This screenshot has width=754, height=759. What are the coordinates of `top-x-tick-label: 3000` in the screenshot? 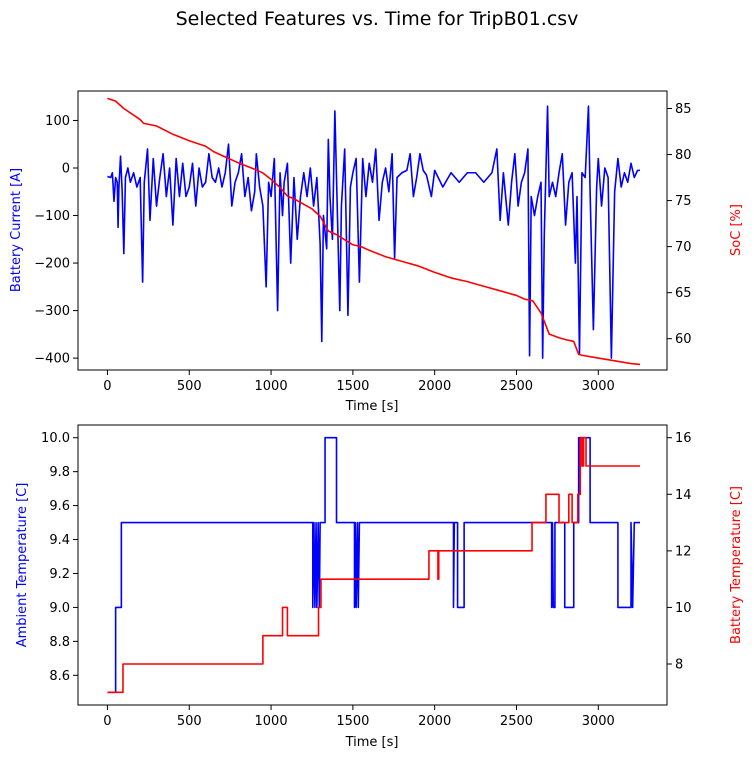 It's located at (598, 386).